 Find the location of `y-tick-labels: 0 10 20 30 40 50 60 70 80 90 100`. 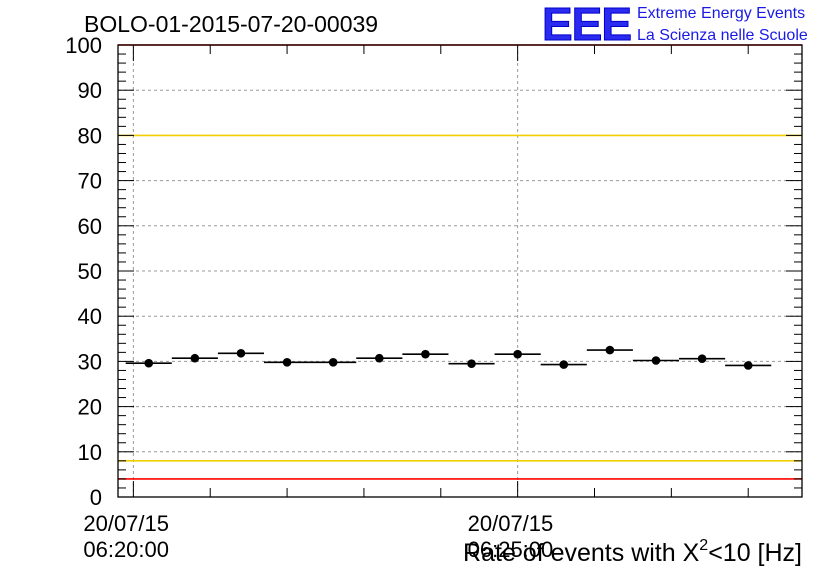

y-tick-labels: 0 10 20 30 40 50 60 70 80 90 100 is located at coordinates (83, 271).